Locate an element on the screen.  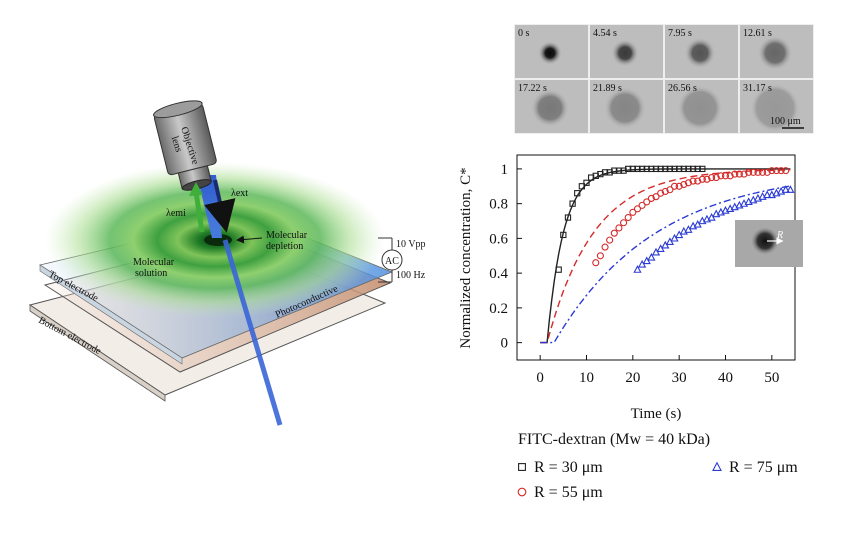
x-tick-label: 40 is located at coordinates (725, 378).